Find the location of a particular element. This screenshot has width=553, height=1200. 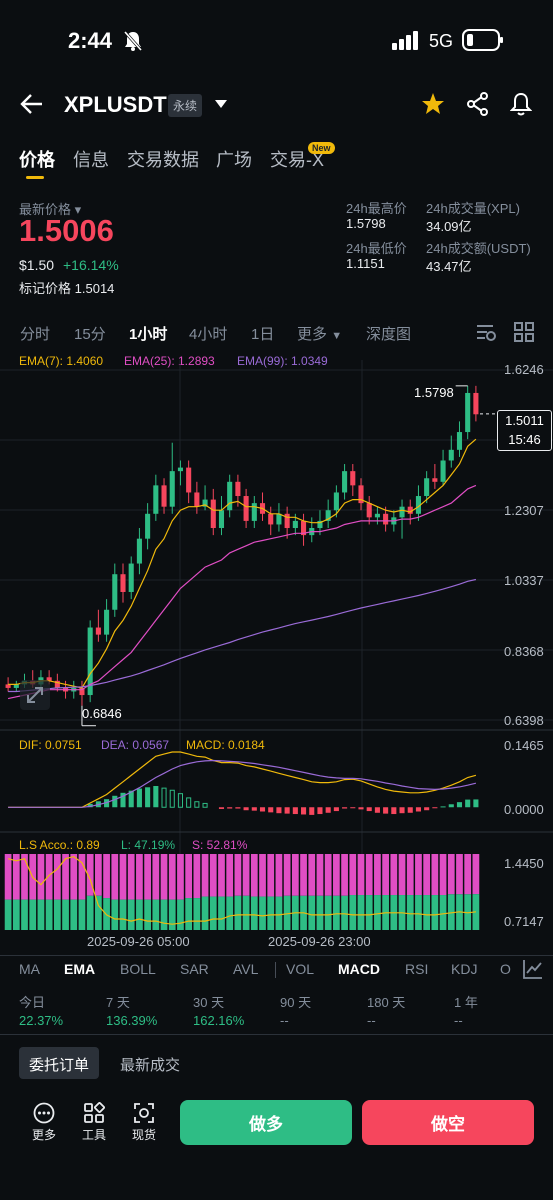

more-icon is located at coordinates (44, 1113).